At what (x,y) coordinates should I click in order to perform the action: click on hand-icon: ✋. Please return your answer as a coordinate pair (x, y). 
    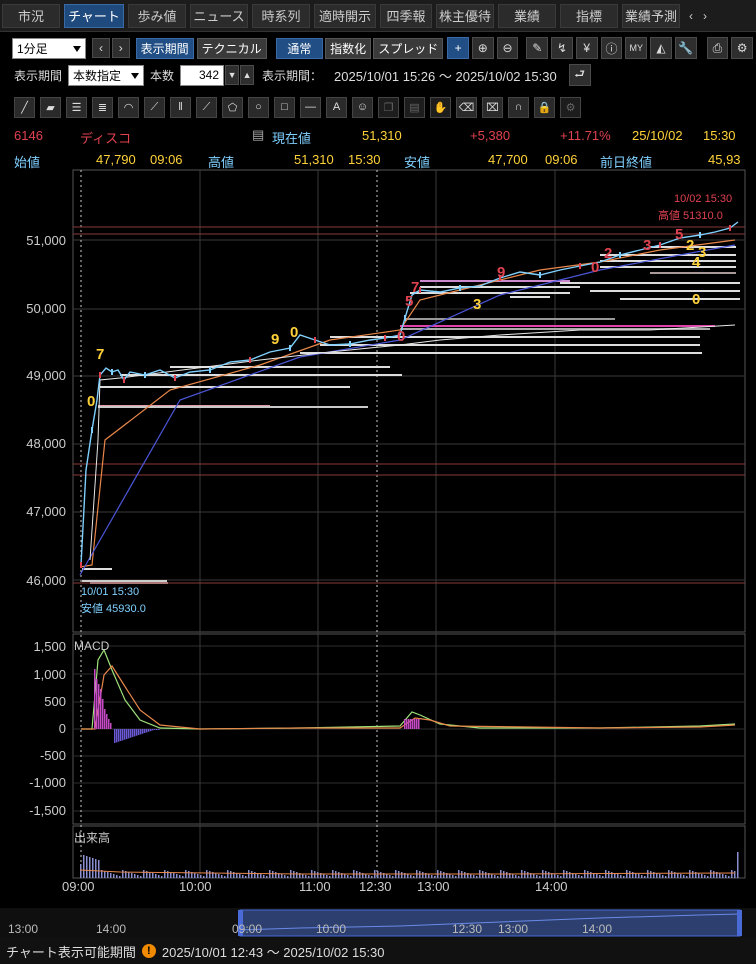
    Looking at the image, I should click on (440, 107).